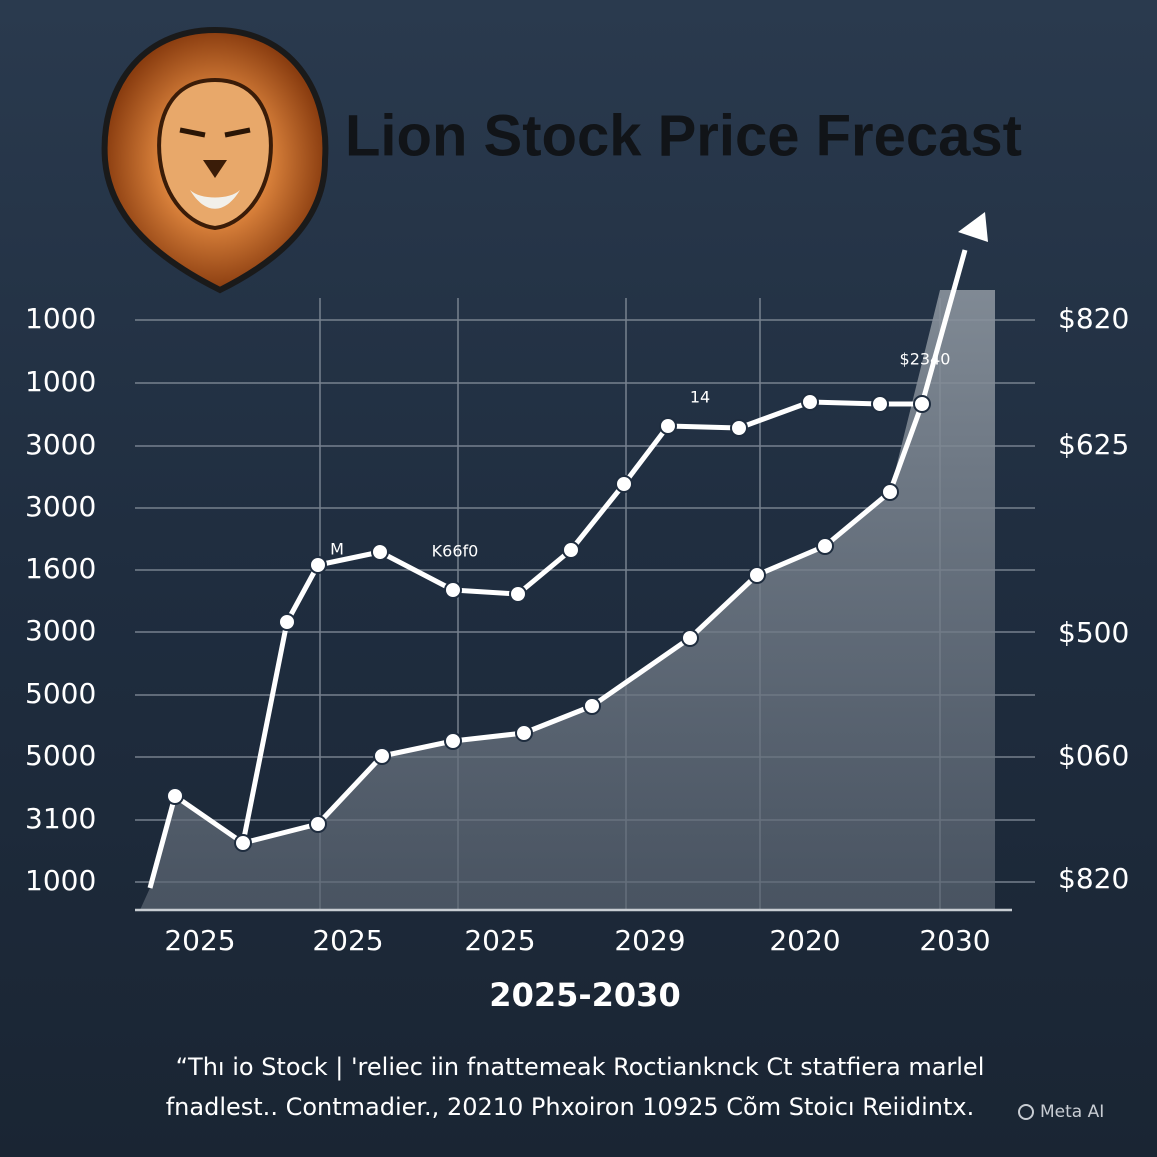 This screenshot has width=1157, height=1157. Describe the element at coordinates (1072, 1112) in the screenshot. I see `watermark: Meta AI` at that location.